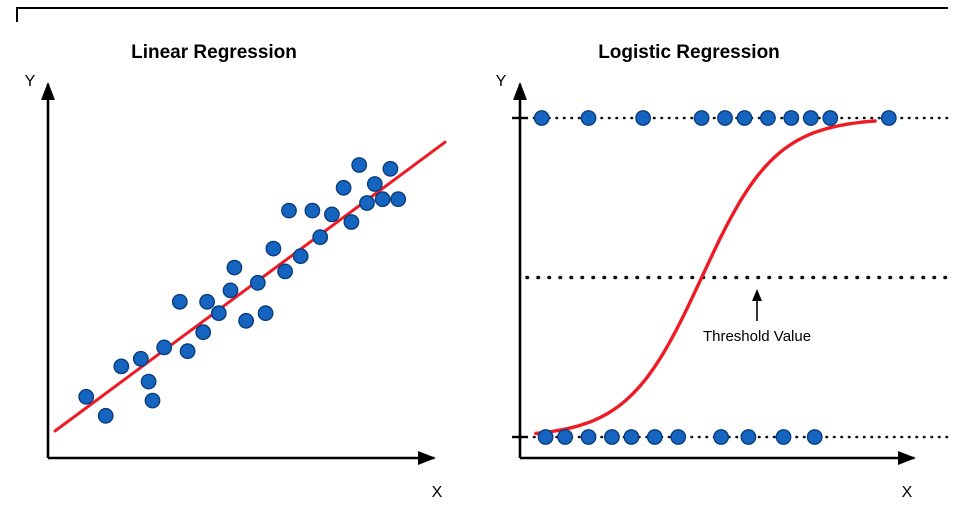 This screenshot has height=522, width=966. What do you see at coordinates (482, 14) in the screenshot?
I see `frame-border` at bounding box center [482, 14].